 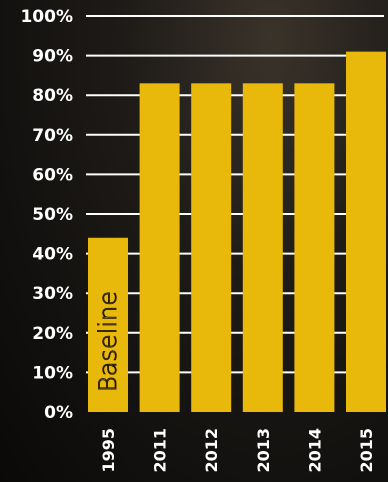 What do you see at coordinates (52, 57) in the screenshot?
I see `y-tick-label: 90%` at bounding box center [52, 57].